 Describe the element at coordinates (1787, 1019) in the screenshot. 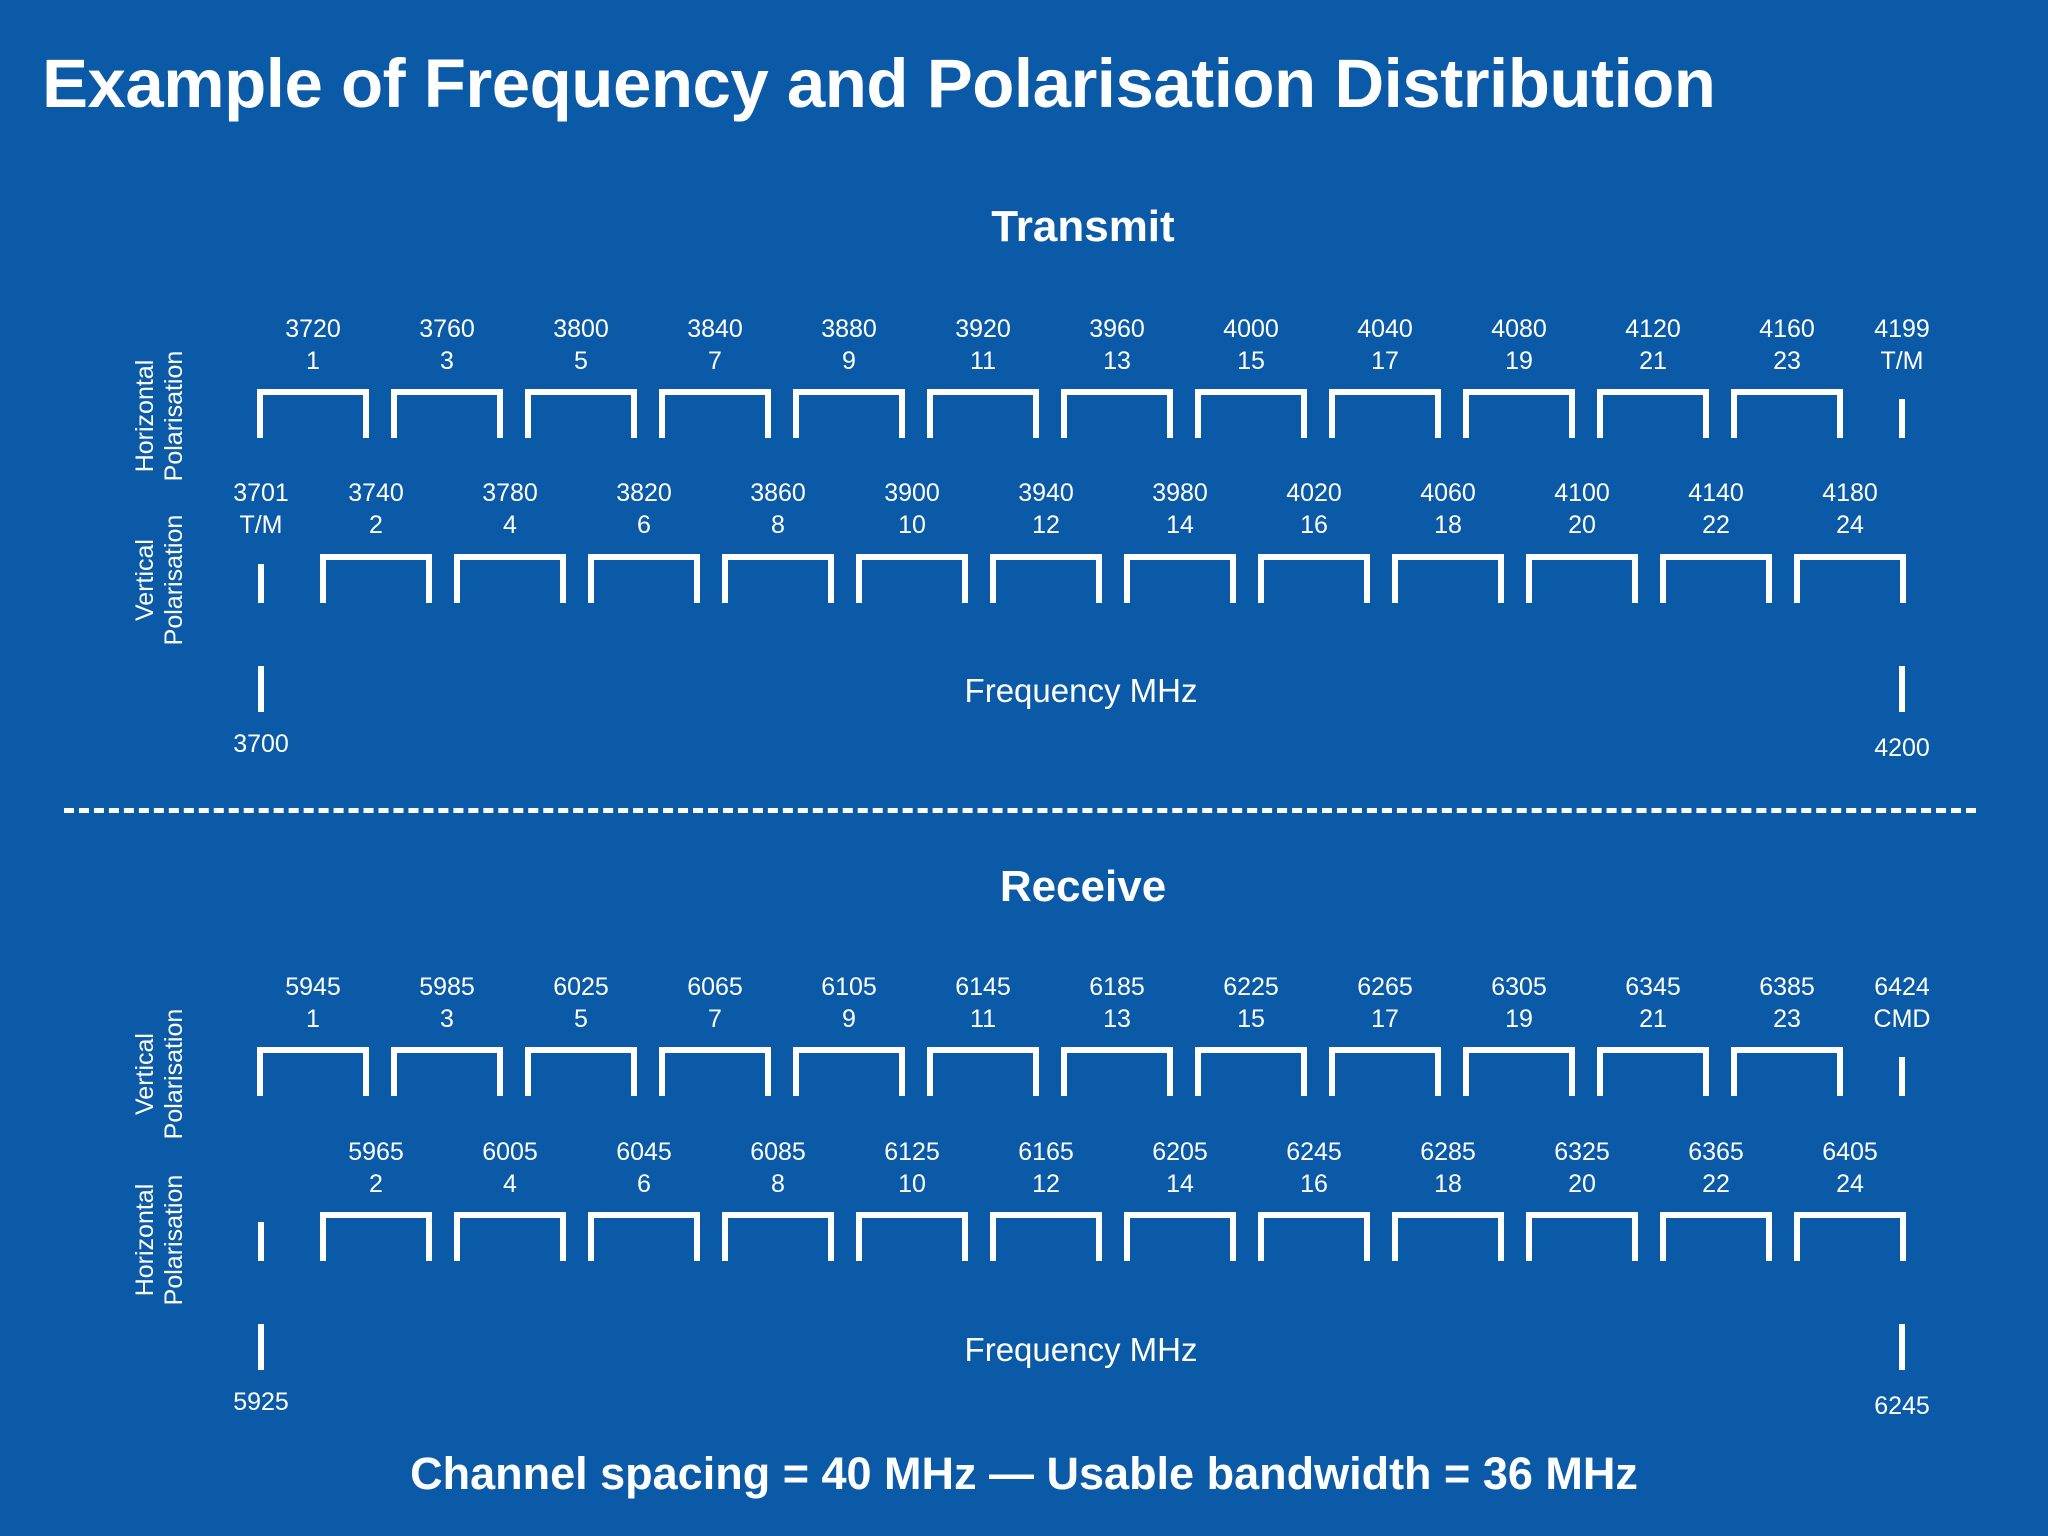

I see `channel-number: 23` at that location.